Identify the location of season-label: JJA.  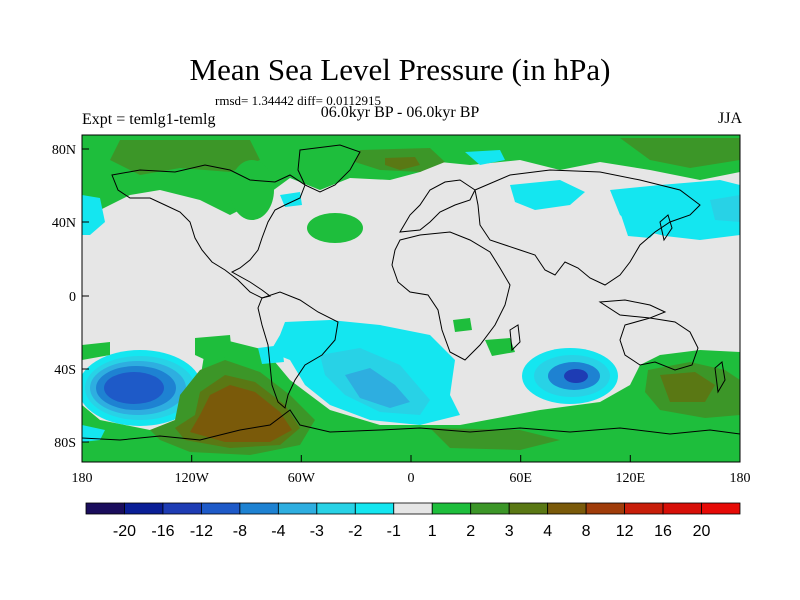
(729, 118).